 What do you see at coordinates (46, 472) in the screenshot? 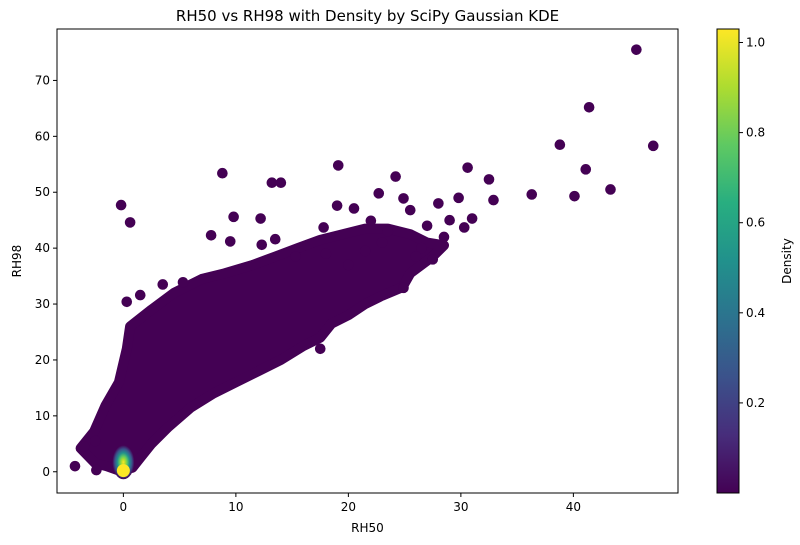
I see `y-tick-label: 0` at bounding box center [46, 472].